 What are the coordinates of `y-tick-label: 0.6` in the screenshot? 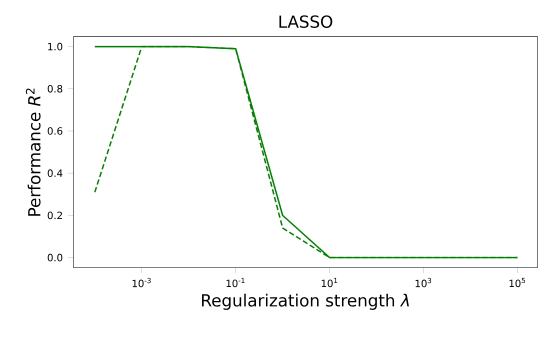 It's located at (55, 131).